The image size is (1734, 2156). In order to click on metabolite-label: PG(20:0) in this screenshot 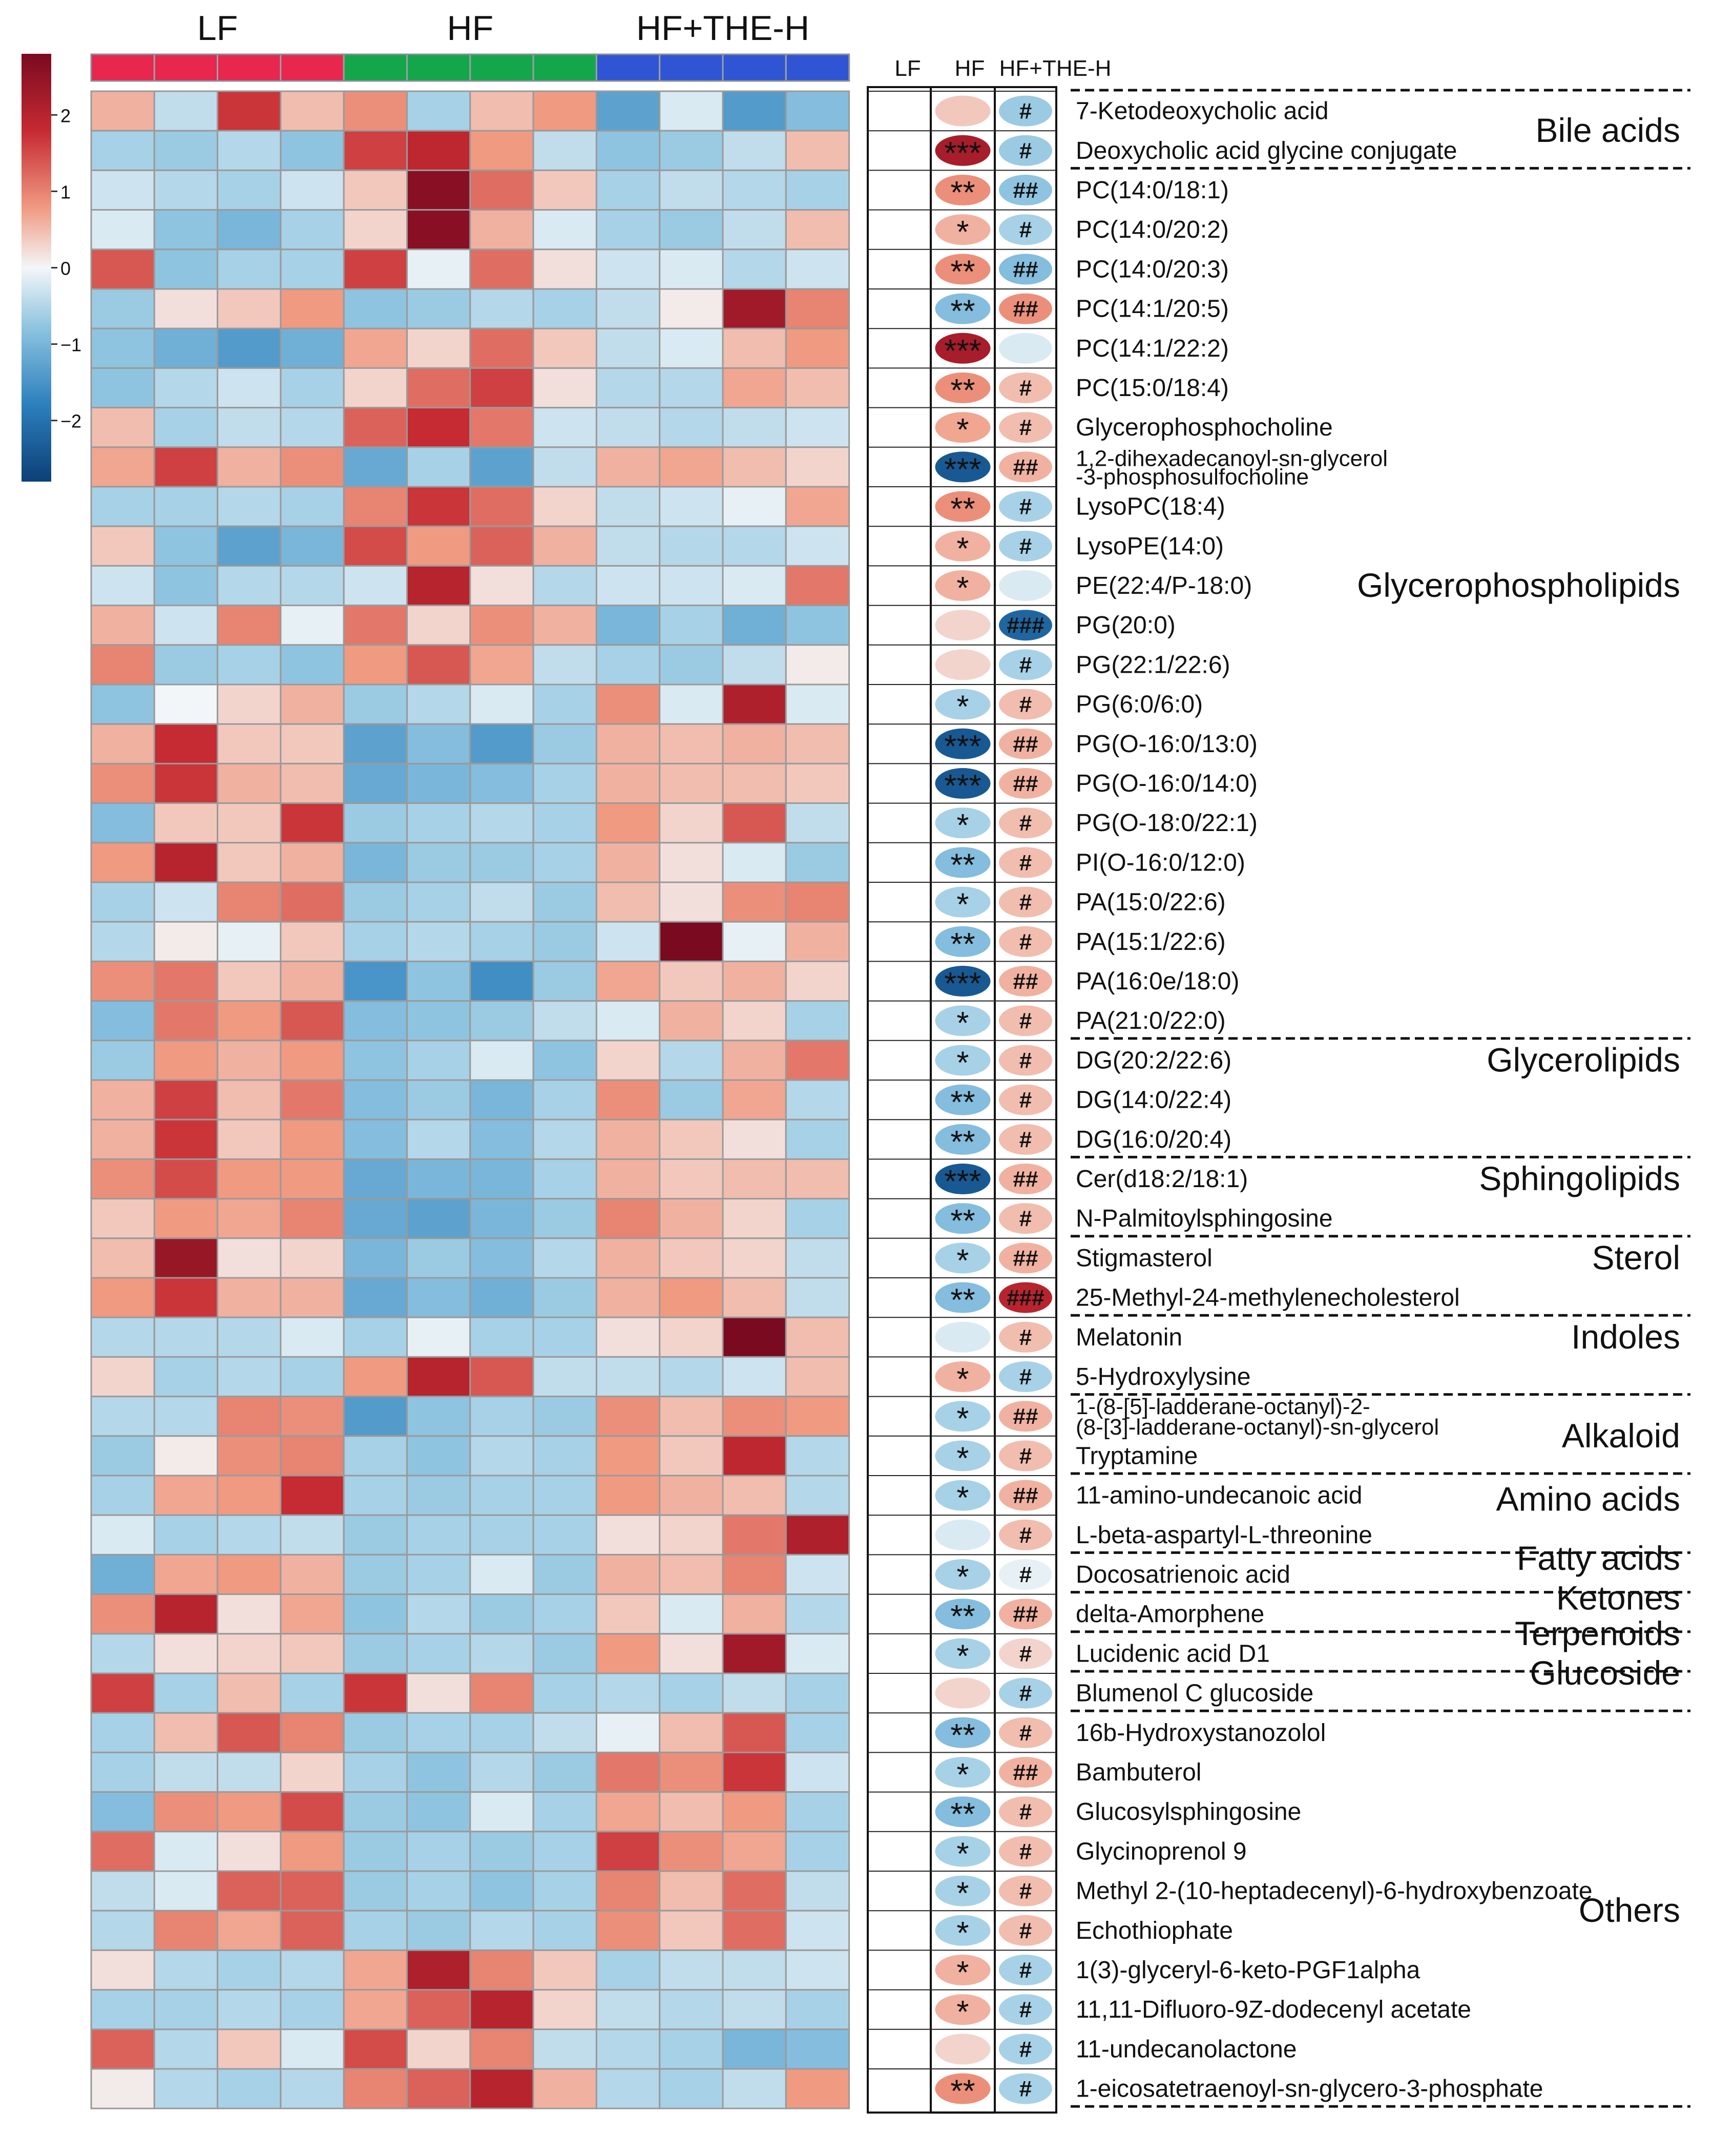, I will do `click(1126, 626)`.